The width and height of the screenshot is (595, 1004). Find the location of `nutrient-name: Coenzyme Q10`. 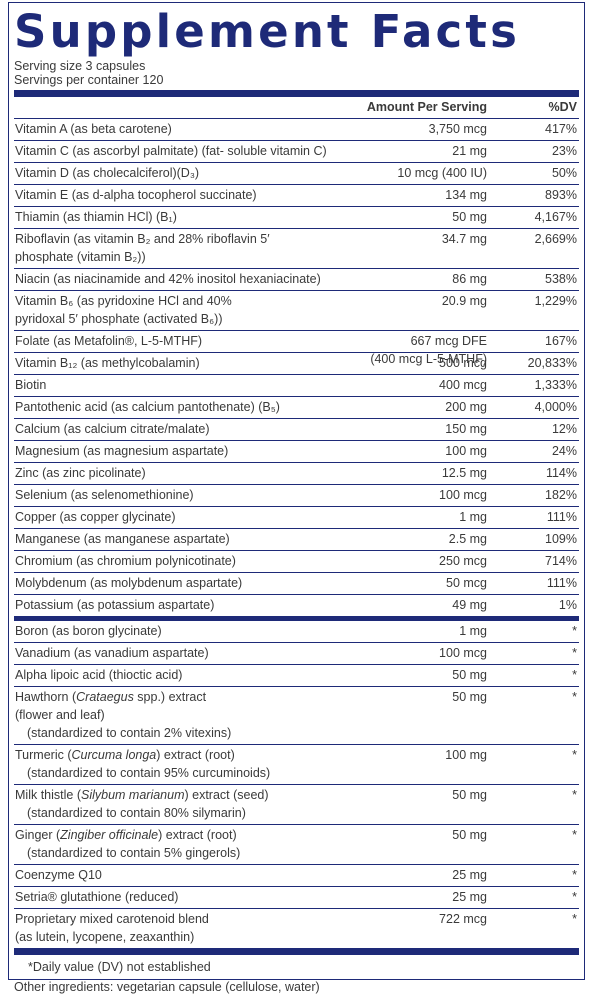

nutrient-name: Coenzyme Q10 is located at coordinates (296, 875).